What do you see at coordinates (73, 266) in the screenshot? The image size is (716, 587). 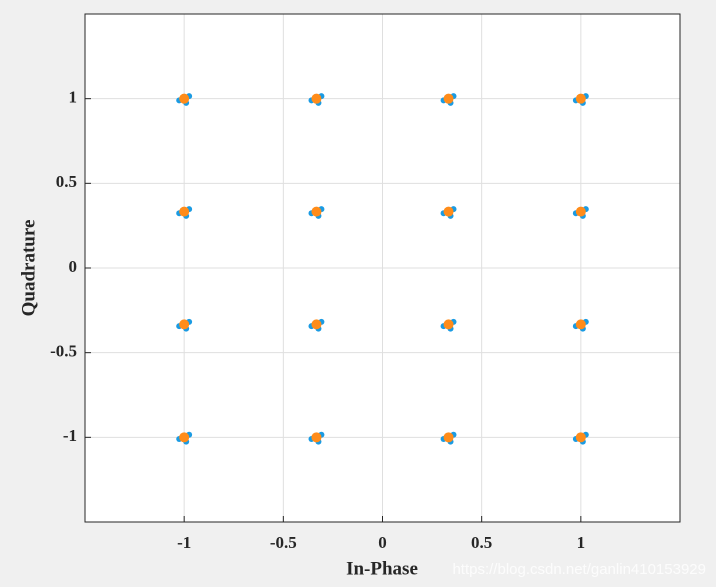 I see `y-tick-label: 0` at bounding box center [73, 266].